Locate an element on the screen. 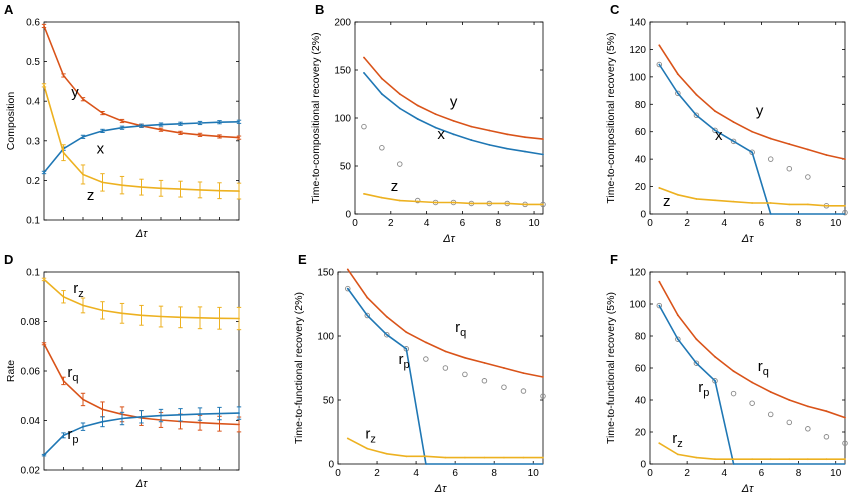 This screenshot has height=500, width=850. panel-label: B is located at coordinates (319, 9).